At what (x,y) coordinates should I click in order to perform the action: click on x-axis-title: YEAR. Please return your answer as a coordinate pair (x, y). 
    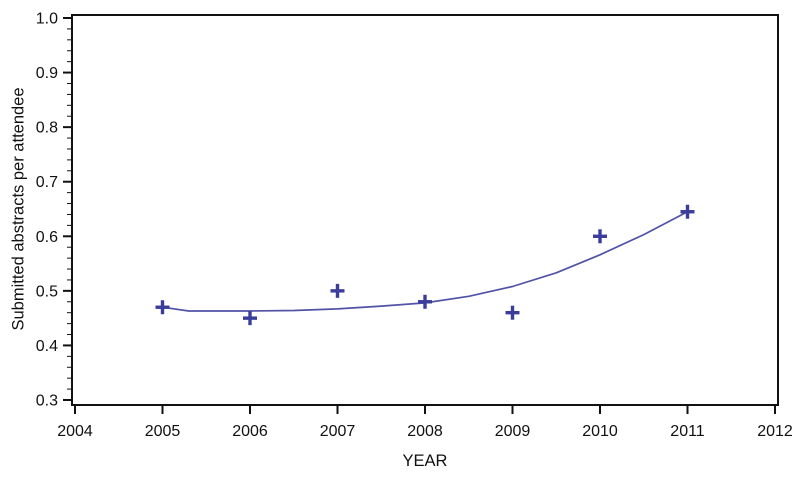
    Looking at the image, I should click on (425, 461).